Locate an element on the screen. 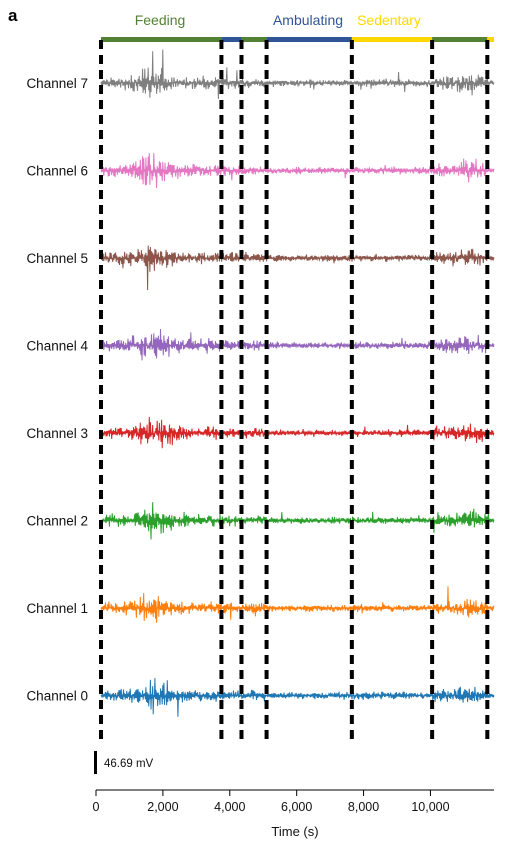  x-tick-label: 6,000 is located at coordinates (296, 807).